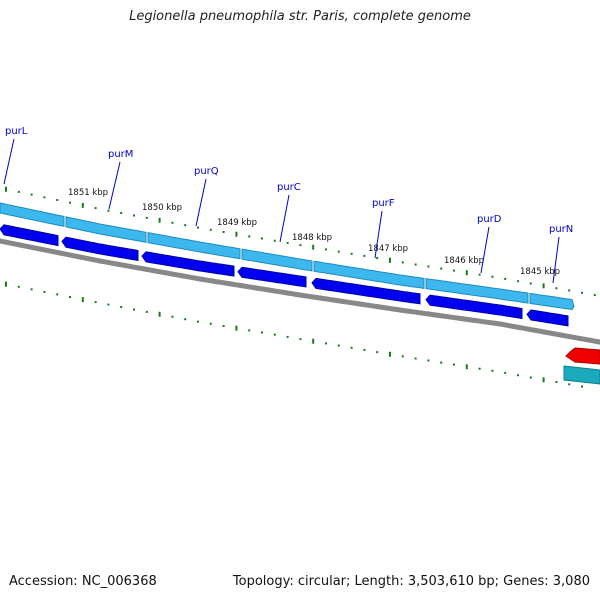 This screenshot has height=600, width=600. Describe the element at coordinates (289, 187) in the screenshot. I see `gene-label-purC: purC` at that location.